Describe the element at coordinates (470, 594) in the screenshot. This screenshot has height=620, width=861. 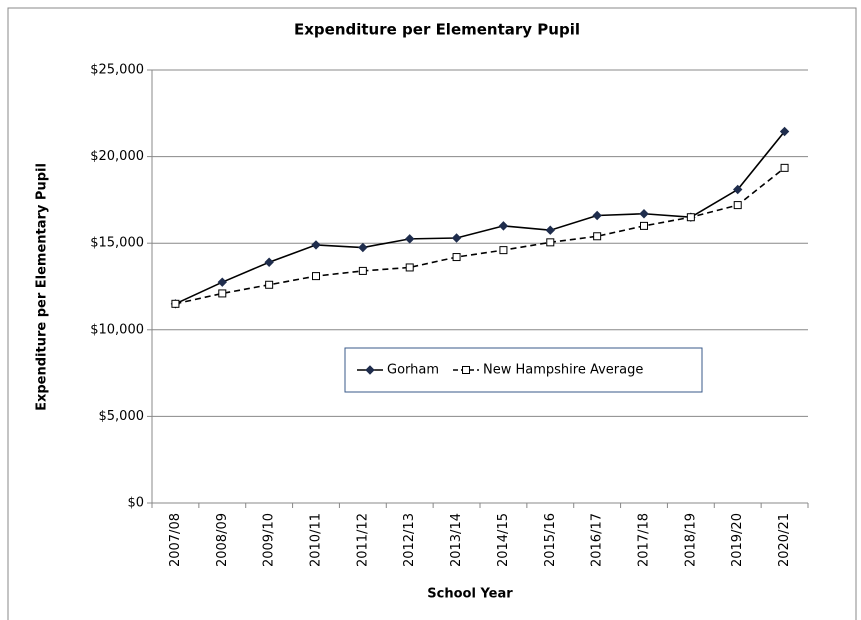
I see `x-axis-label: School Year` at that location.